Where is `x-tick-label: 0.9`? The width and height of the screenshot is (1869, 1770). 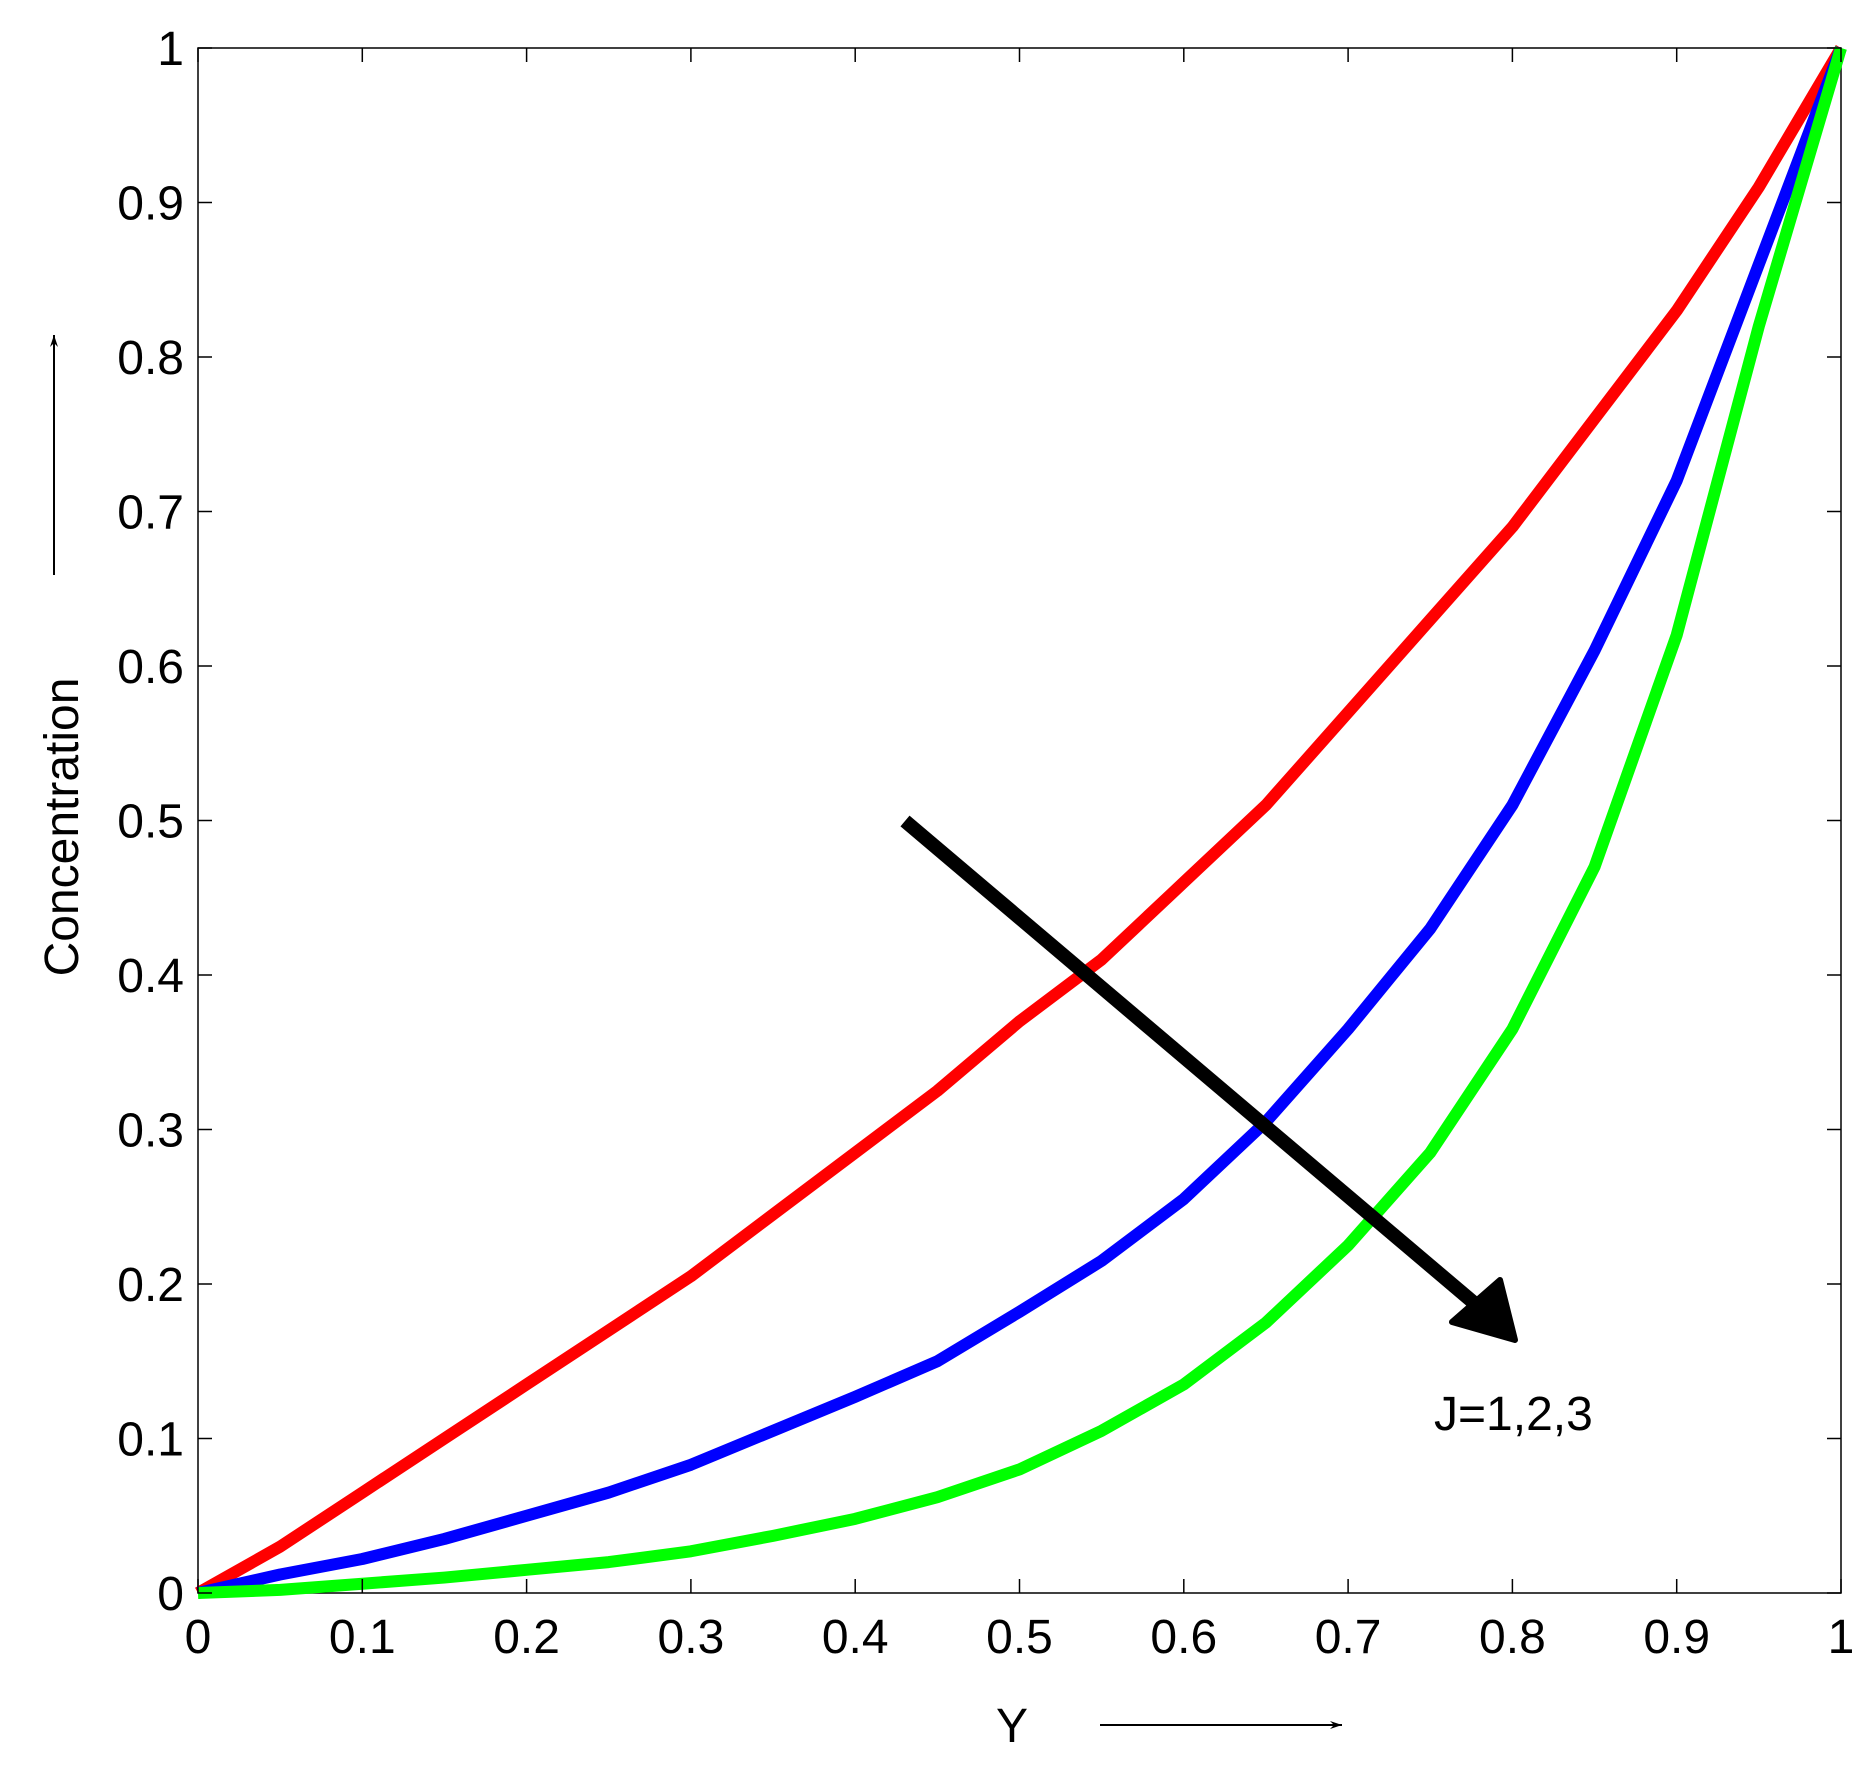 x-tick-label: 0.9 is located at coordinates (1676, 1637).